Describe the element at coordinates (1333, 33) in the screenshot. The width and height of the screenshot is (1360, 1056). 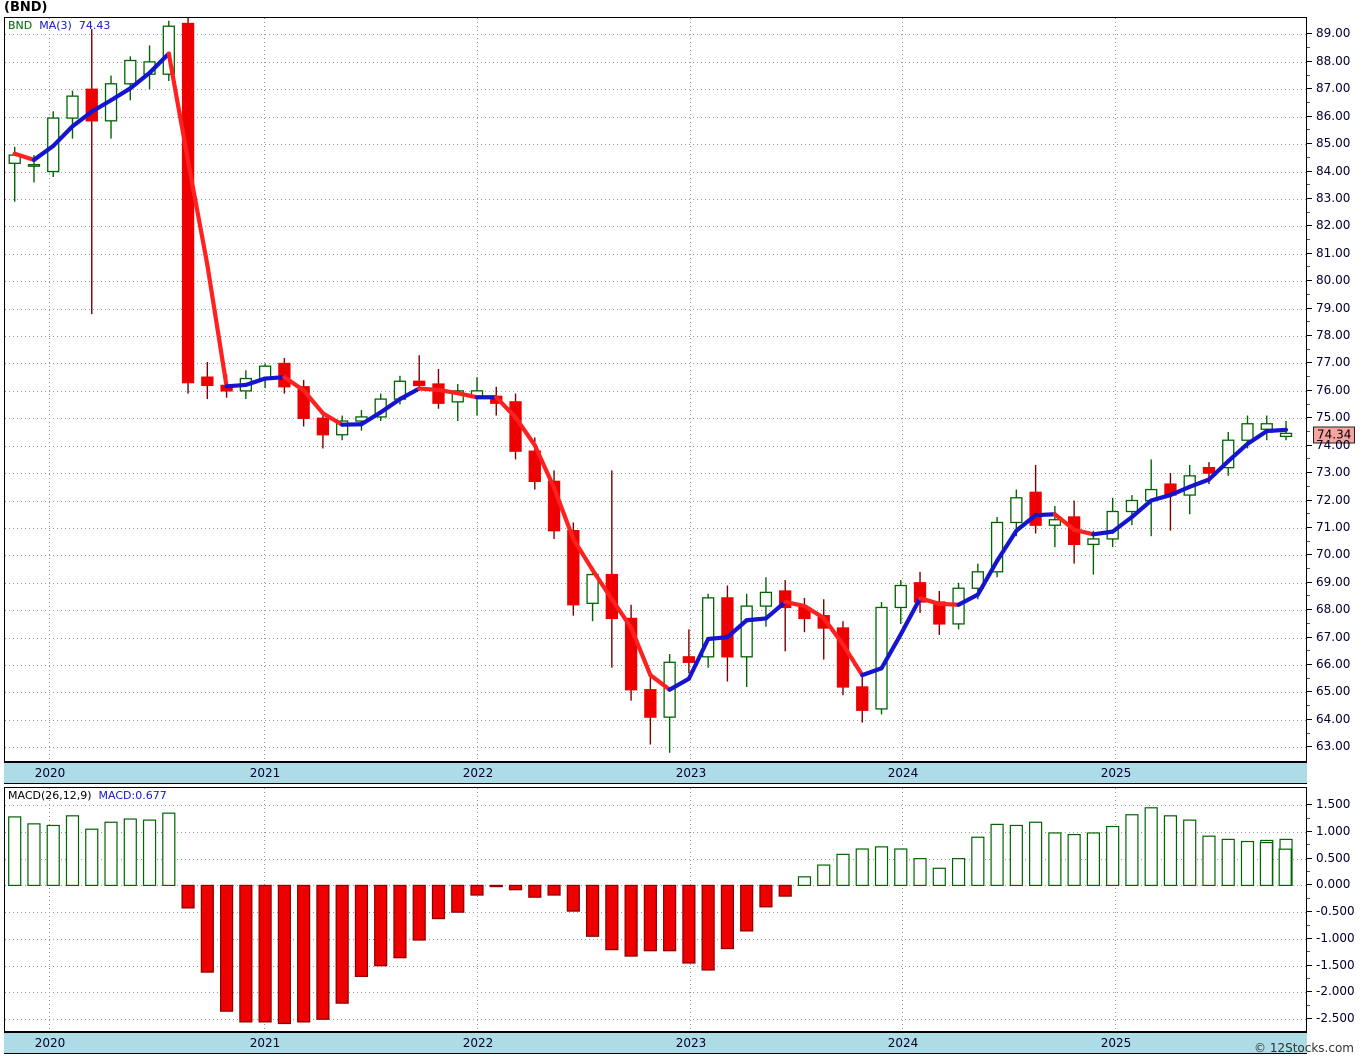
I see `price-axis-label: 89.00` at that location.